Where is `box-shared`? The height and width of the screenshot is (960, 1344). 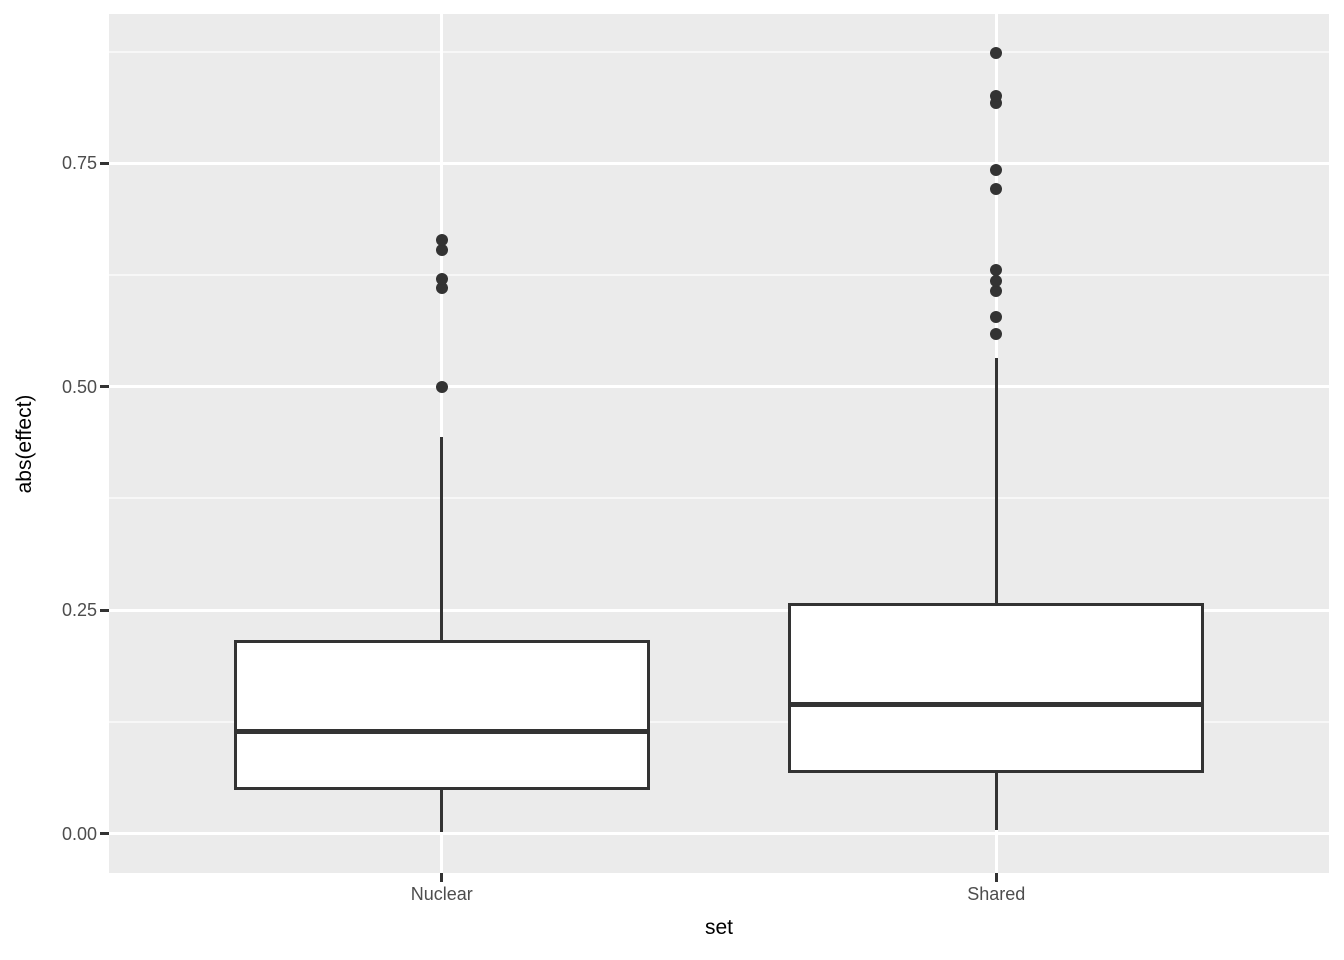
box-shared is located at coordinates (996, 688).